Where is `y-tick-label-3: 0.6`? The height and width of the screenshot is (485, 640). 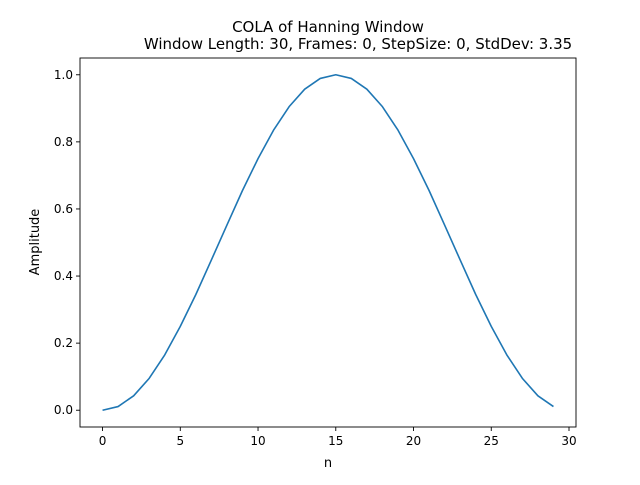
y-tick-label-3: 0.6 is located at coordinates (63, 209).